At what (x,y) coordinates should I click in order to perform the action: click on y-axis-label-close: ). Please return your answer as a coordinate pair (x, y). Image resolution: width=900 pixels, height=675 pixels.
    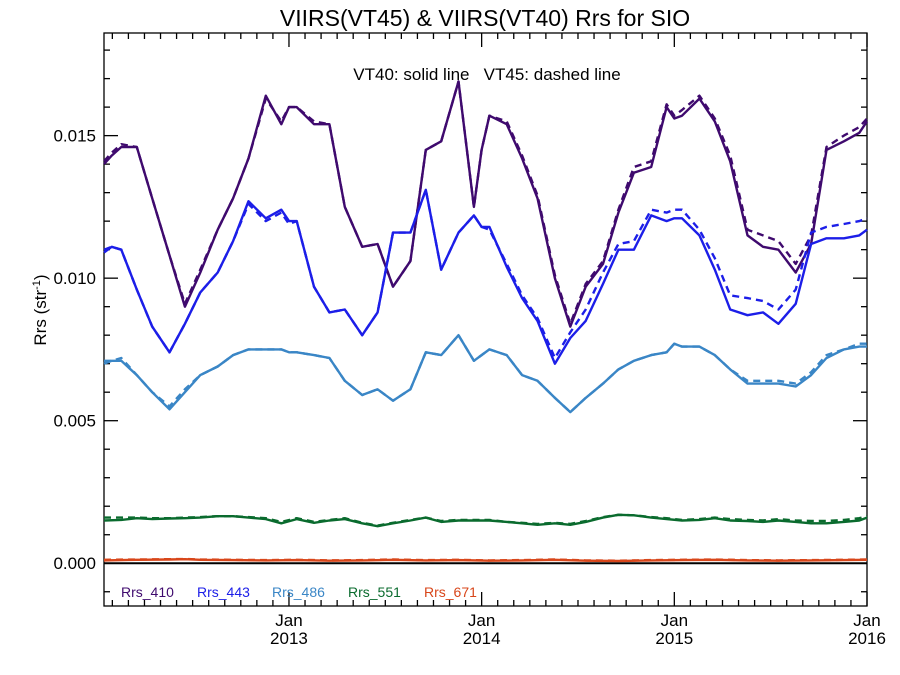
    Looking at the image, I should click on (40, 277).